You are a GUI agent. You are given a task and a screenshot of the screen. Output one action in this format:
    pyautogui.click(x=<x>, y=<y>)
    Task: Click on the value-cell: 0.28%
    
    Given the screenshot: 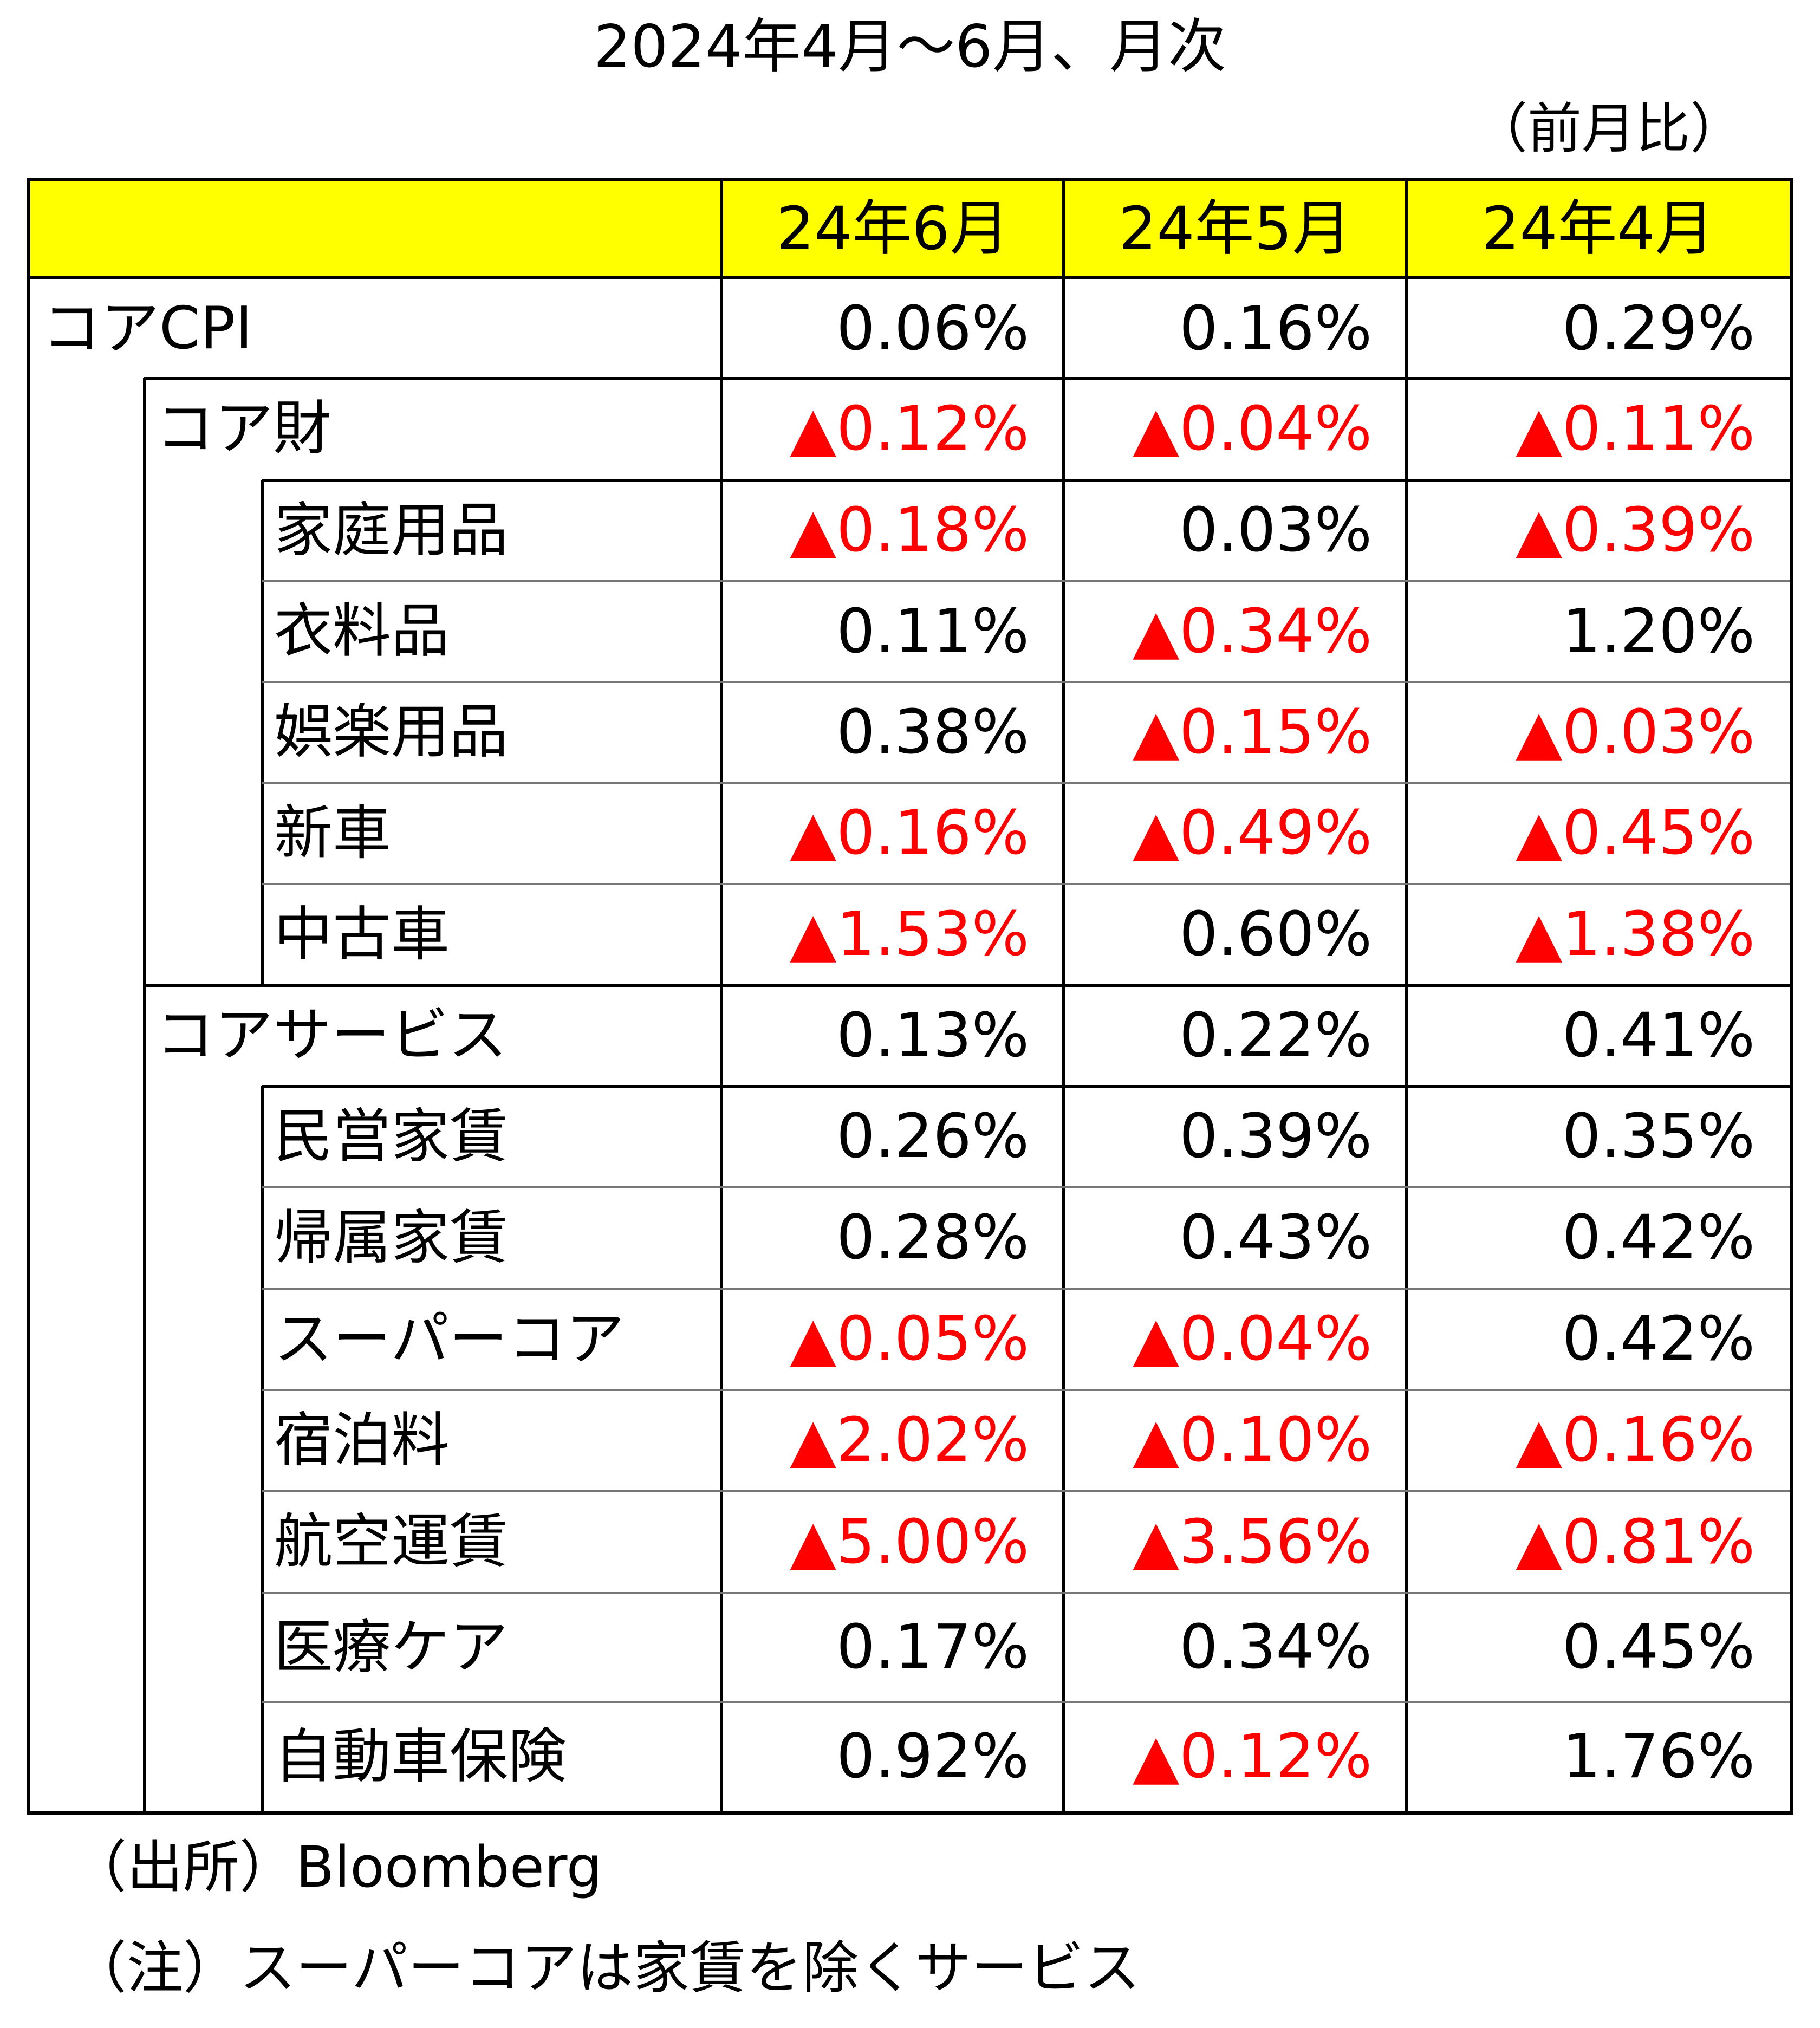 What is the action you would take?
    pyautogui.click(x=932, y=1237)
    